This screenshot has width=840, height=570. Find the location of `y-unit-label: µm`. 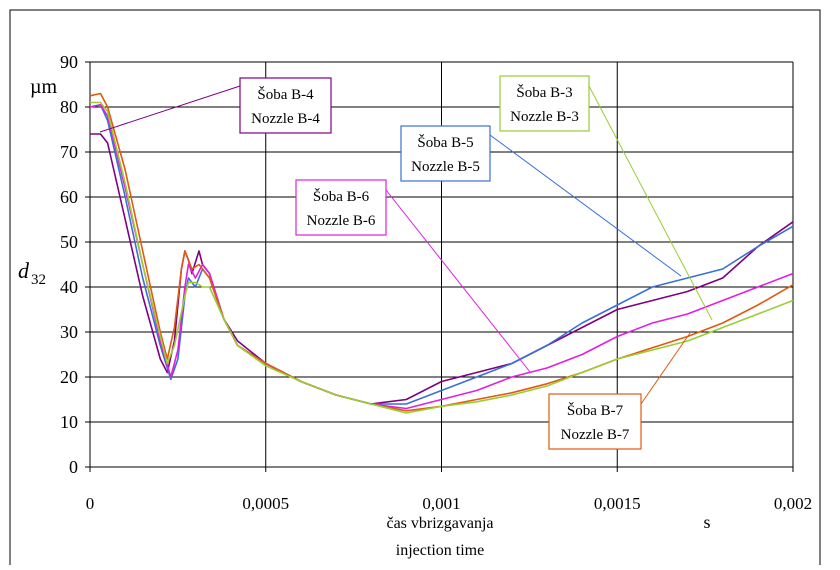

y-unit-label: µm is located at coordinates (44, 87).